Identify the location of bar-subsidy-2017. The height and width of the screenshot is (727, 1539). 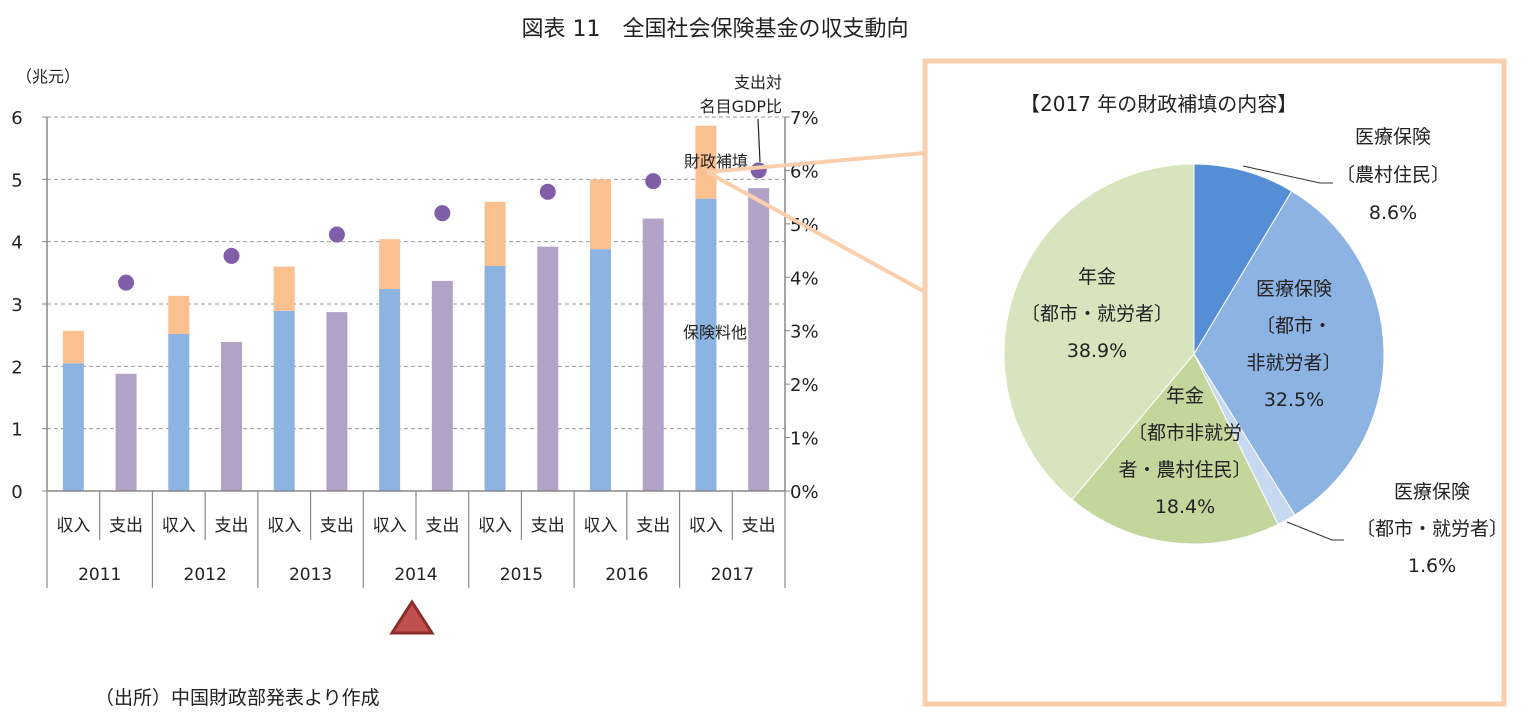
(706, 162).